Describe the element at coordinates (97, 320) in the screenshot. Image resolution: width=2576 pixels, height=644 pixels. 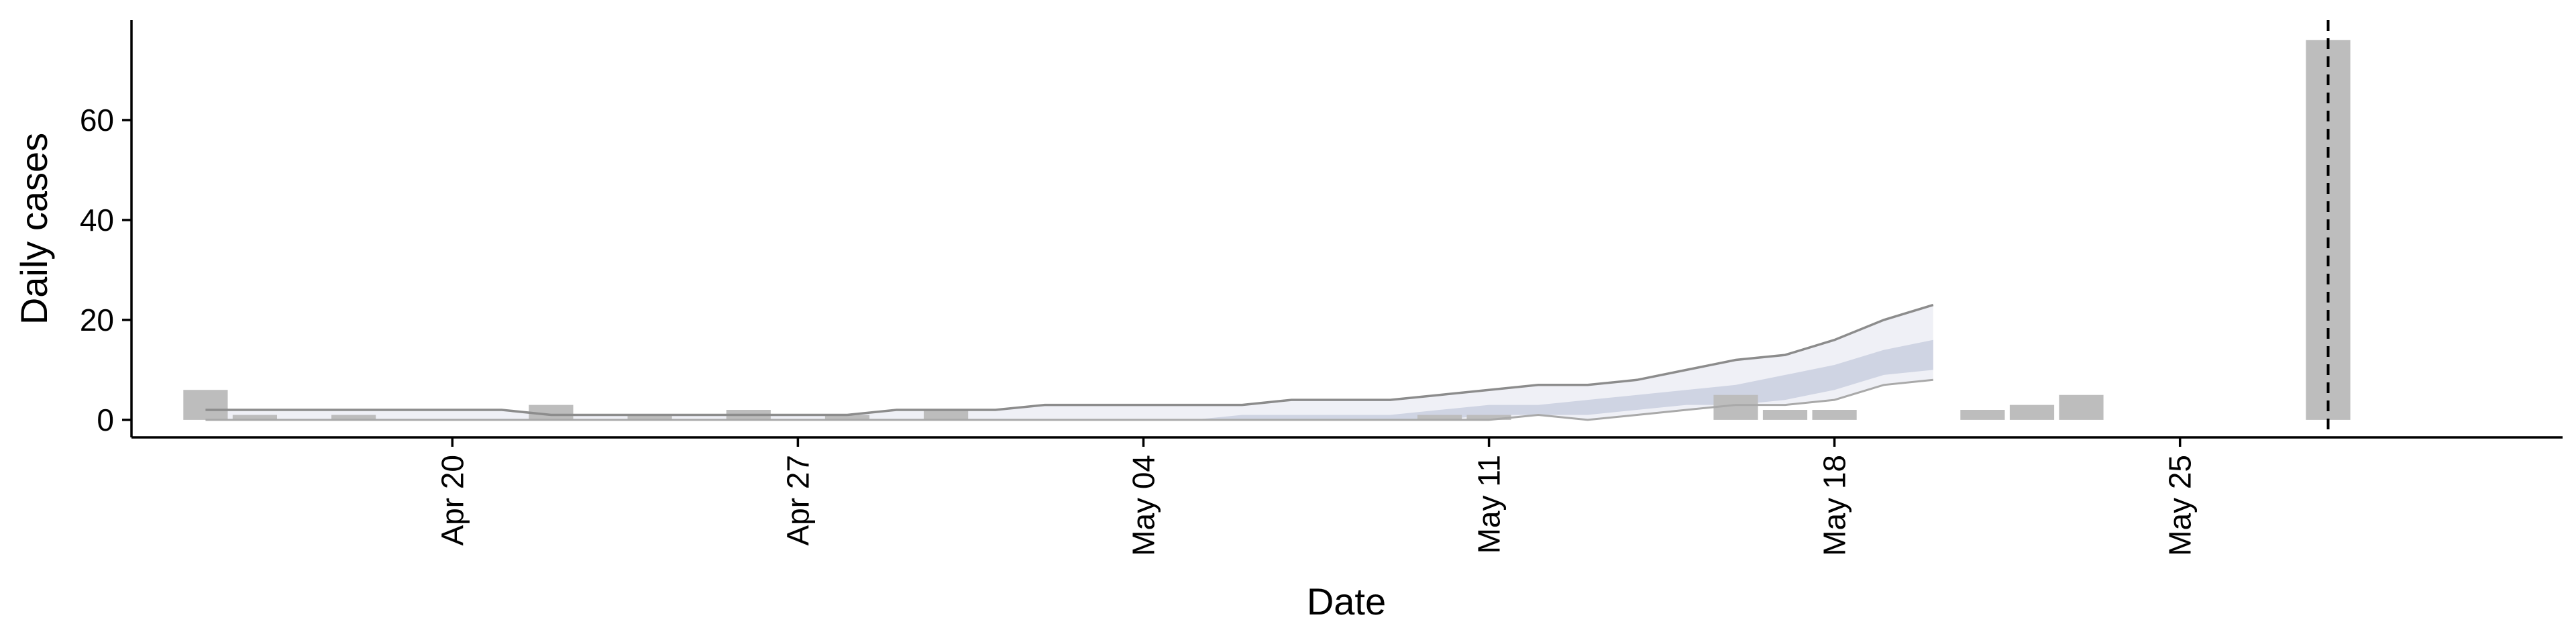
I see `y-tick-label: 20` at that location.